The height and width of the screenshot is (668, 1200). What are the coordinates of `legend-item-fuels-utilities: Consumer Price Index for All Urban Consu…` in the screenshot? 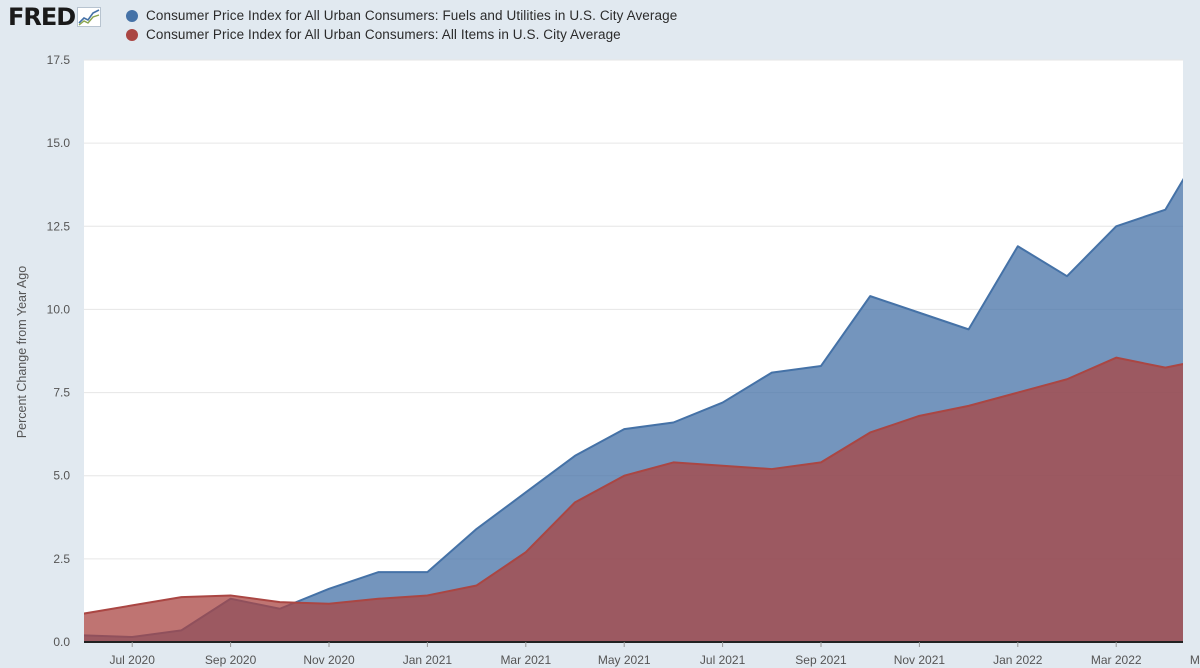 It's located at (401, 15).